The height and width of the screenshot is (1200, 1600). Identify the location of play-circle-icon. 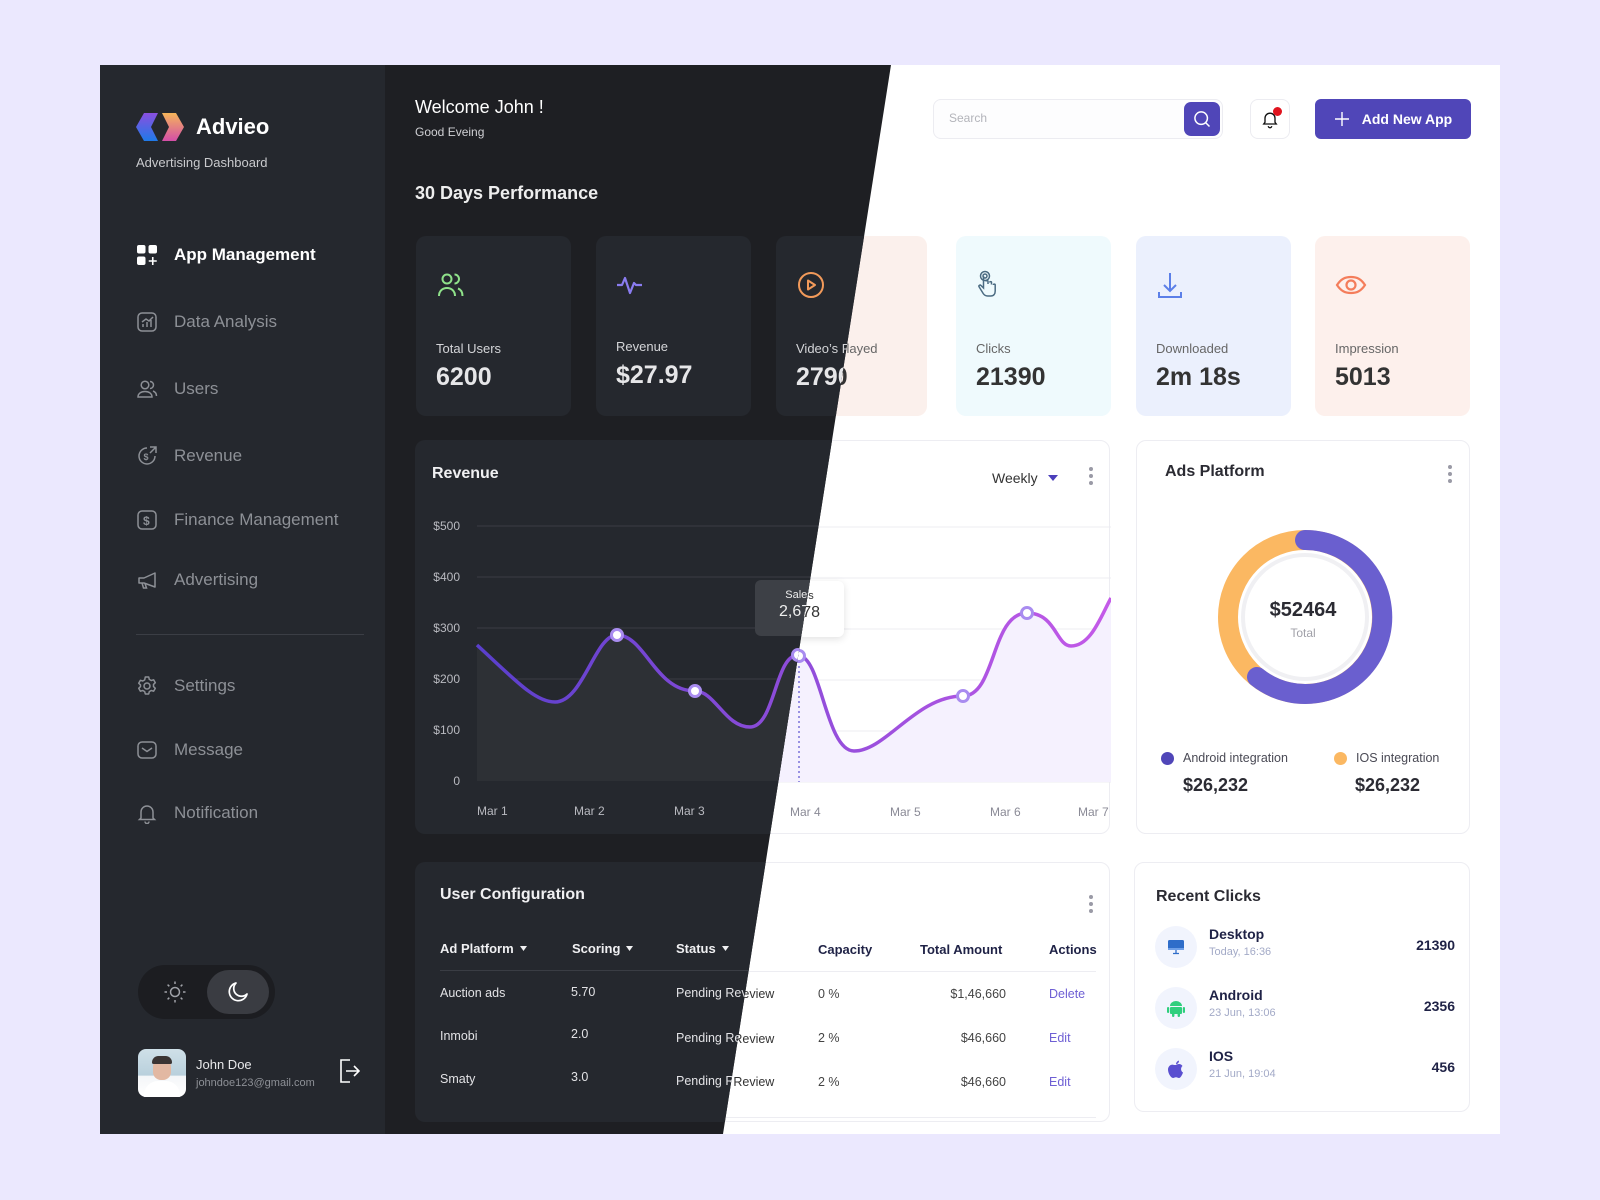
(811, 285).